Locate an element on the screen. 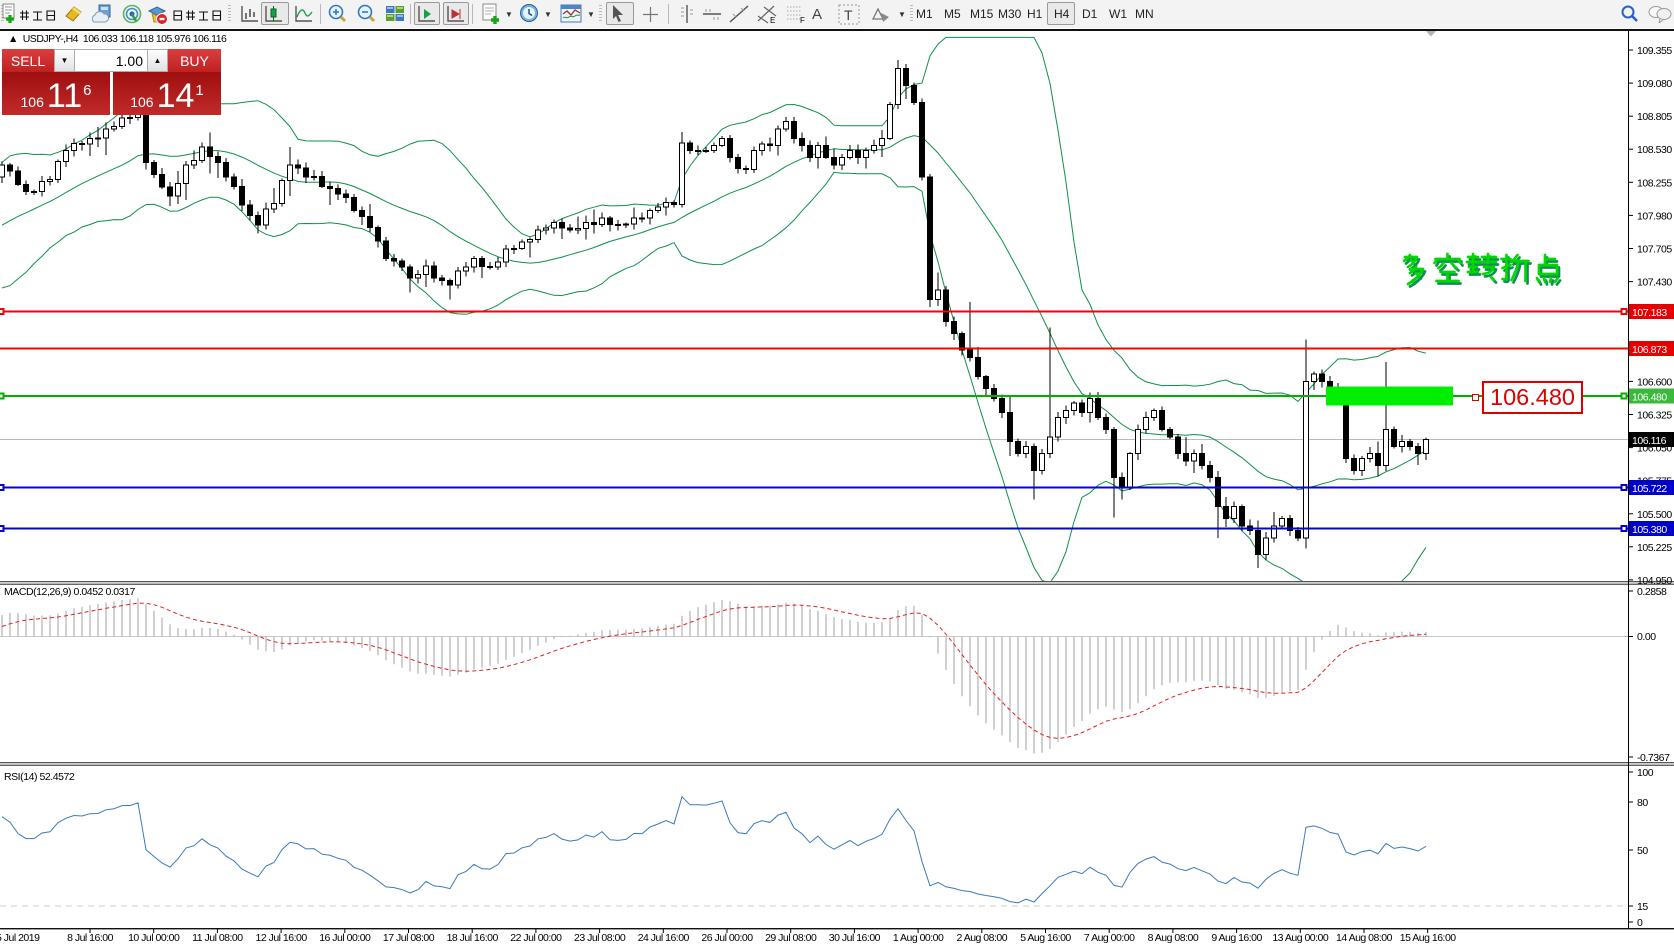  svg-text: 15 Aug 16:00 is located at coordinates (1428, 938).